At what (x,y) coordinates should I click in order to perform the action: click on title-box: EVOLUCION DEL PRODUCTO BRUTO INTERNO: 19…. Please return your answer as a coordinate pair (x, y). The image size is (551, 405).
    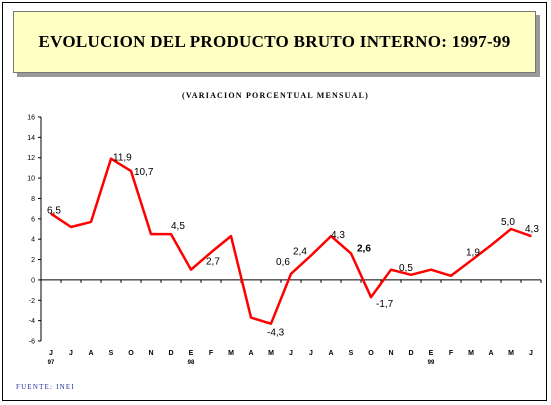
    Looking at the image, I should click on (274, 42).